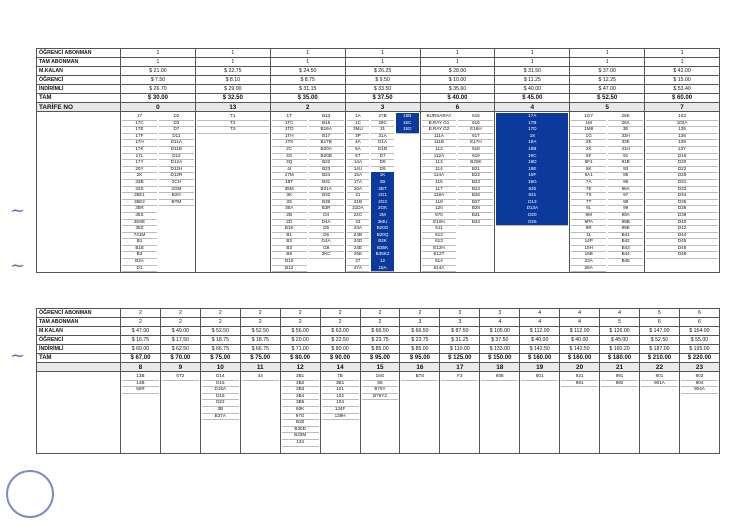 Image resolution: width=750 pixels, height=526 pixels. What do you see at coordinates (439, 137) in the screenshot?
I see `route-code: 111A` at bounding box center [439, 137].